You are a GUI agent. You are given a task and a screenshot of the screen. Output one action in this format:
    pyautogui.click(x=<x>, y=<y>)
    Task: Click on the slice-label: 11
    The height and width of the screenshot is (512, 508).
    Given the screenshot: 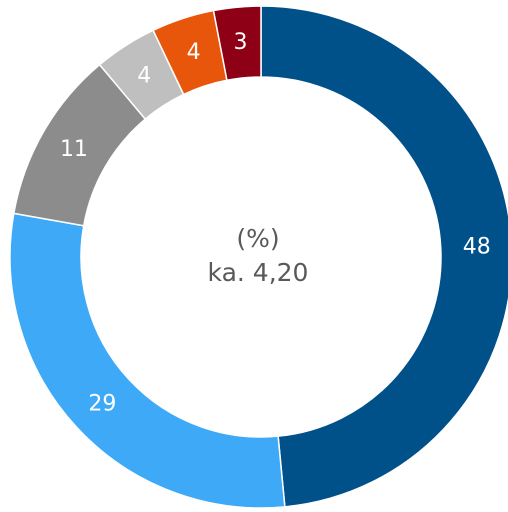 What is the action you would take?
    pyautogui.click(x=74, y=149)
    